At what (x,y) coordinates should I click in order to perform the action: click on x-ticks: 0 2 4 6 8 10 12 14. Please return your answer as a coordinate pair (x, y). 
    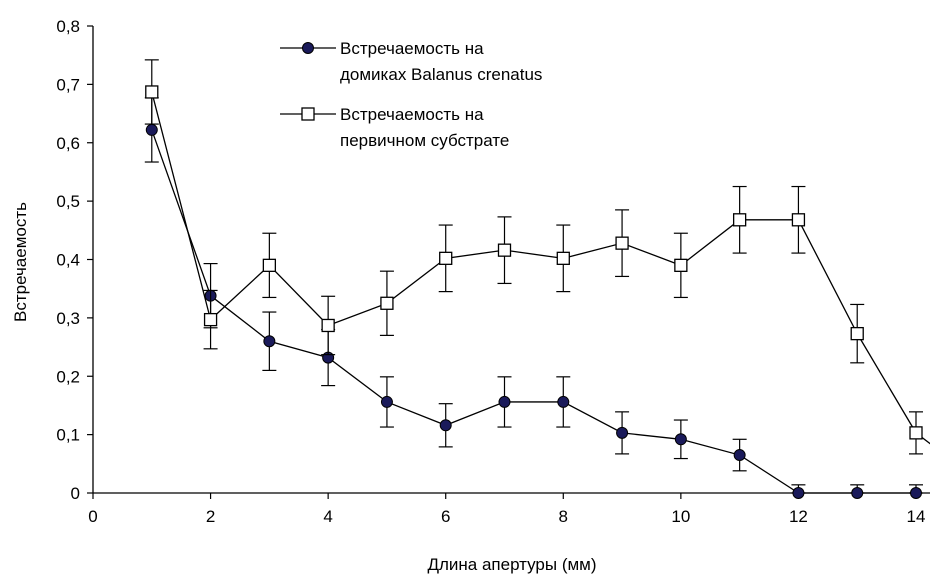
    Looking at the image, I should click on (506, 509).